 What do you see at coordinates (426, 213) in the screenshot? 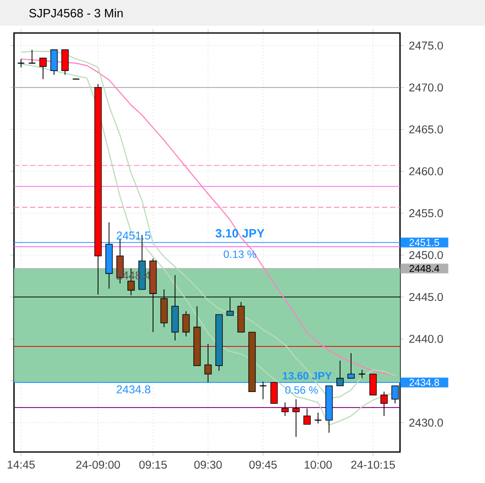
I see `y-tick-label: 2455.0` at bounding box center [426, 213].